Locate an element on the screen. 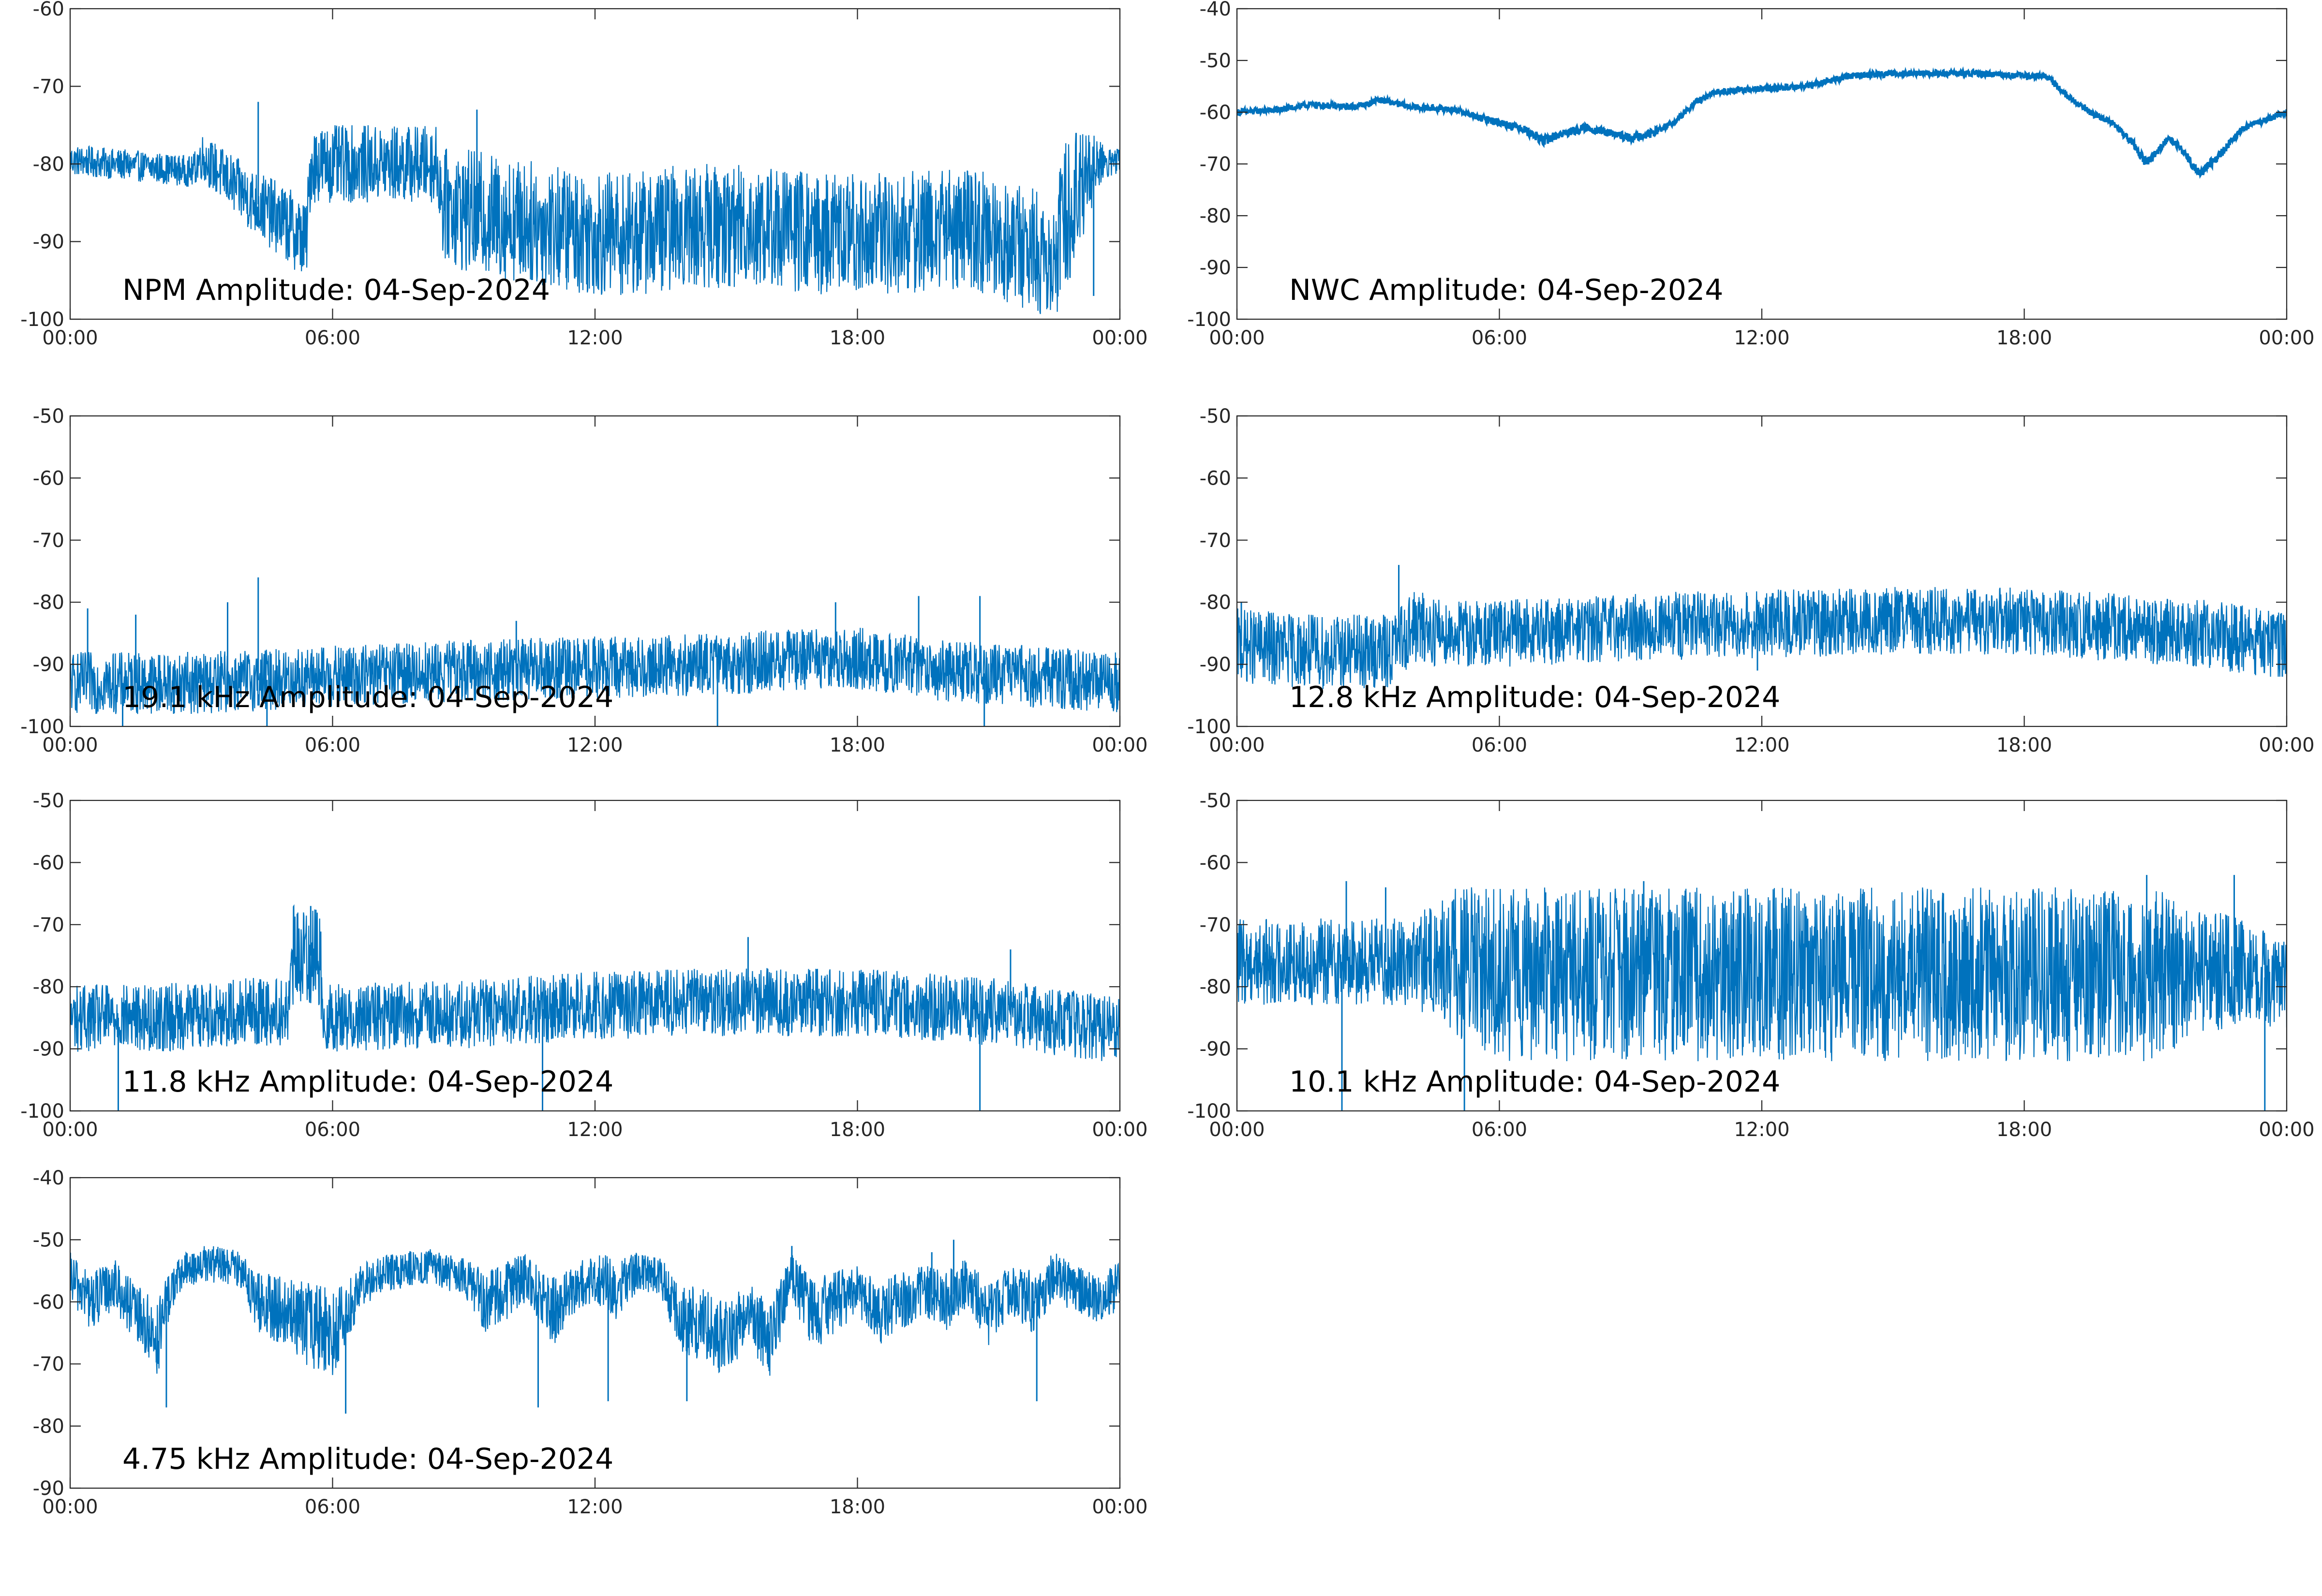 This screenshot has height=1596, width=2322. panel-label: 19.1 kHz Amplitude: 04-Sep-2024 is located at coordinates (367, 697).